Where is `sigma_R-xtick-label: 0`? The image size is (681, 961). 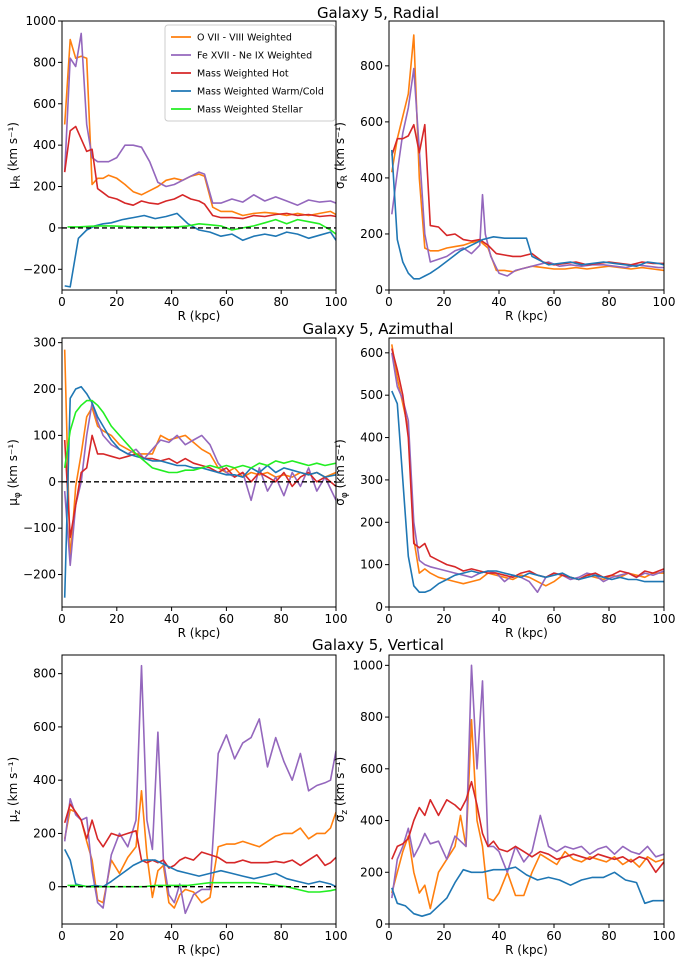 sigma_R-xtick-label: 0 is located at coordinates (389, 302).